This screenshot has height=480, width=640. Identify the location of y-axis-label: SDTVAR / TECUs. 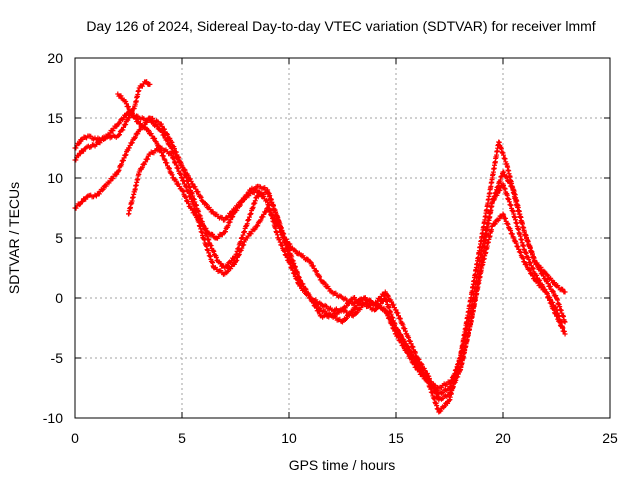
(14, 238).